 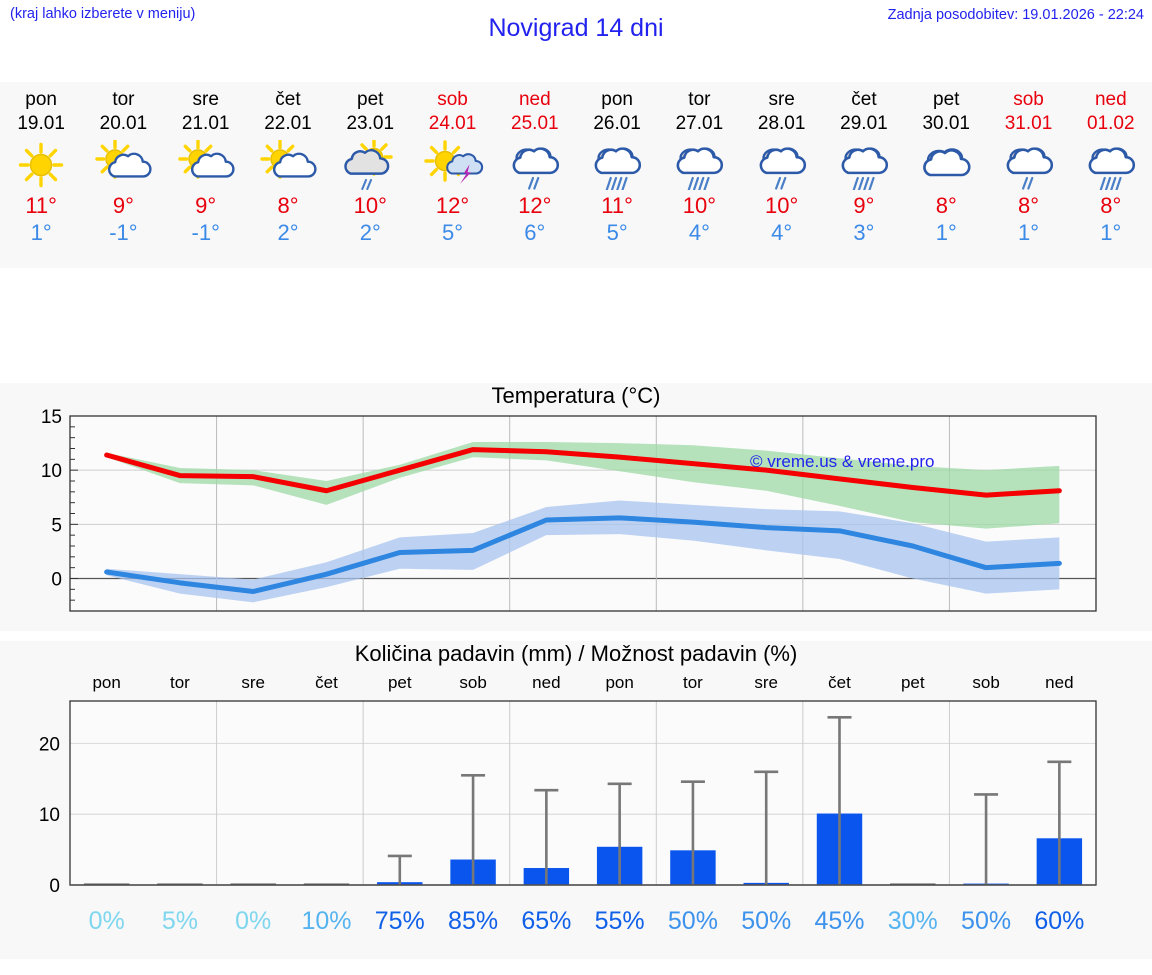 What do you see at coordinates (123, 165) in the screenshot?
I see `sun-cloud-icon` at bounding box center [123, 165].